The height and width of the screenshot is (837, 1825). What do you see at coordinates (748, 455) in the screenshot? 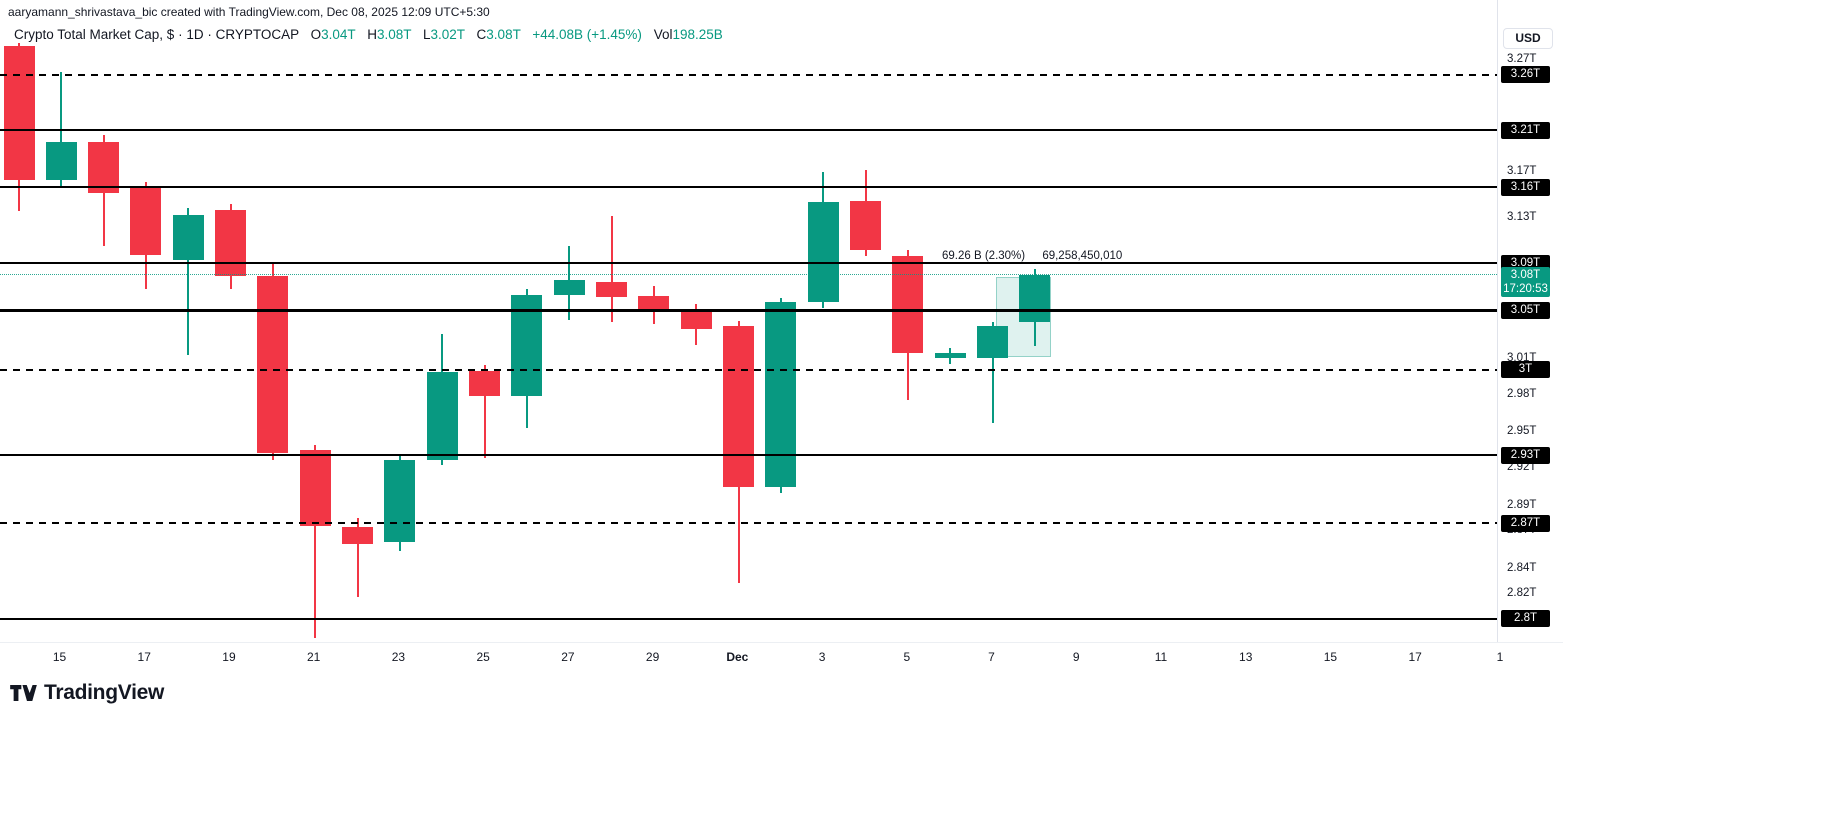
I see `horizontal-line-2.93T` at bounding box center [748, 455].